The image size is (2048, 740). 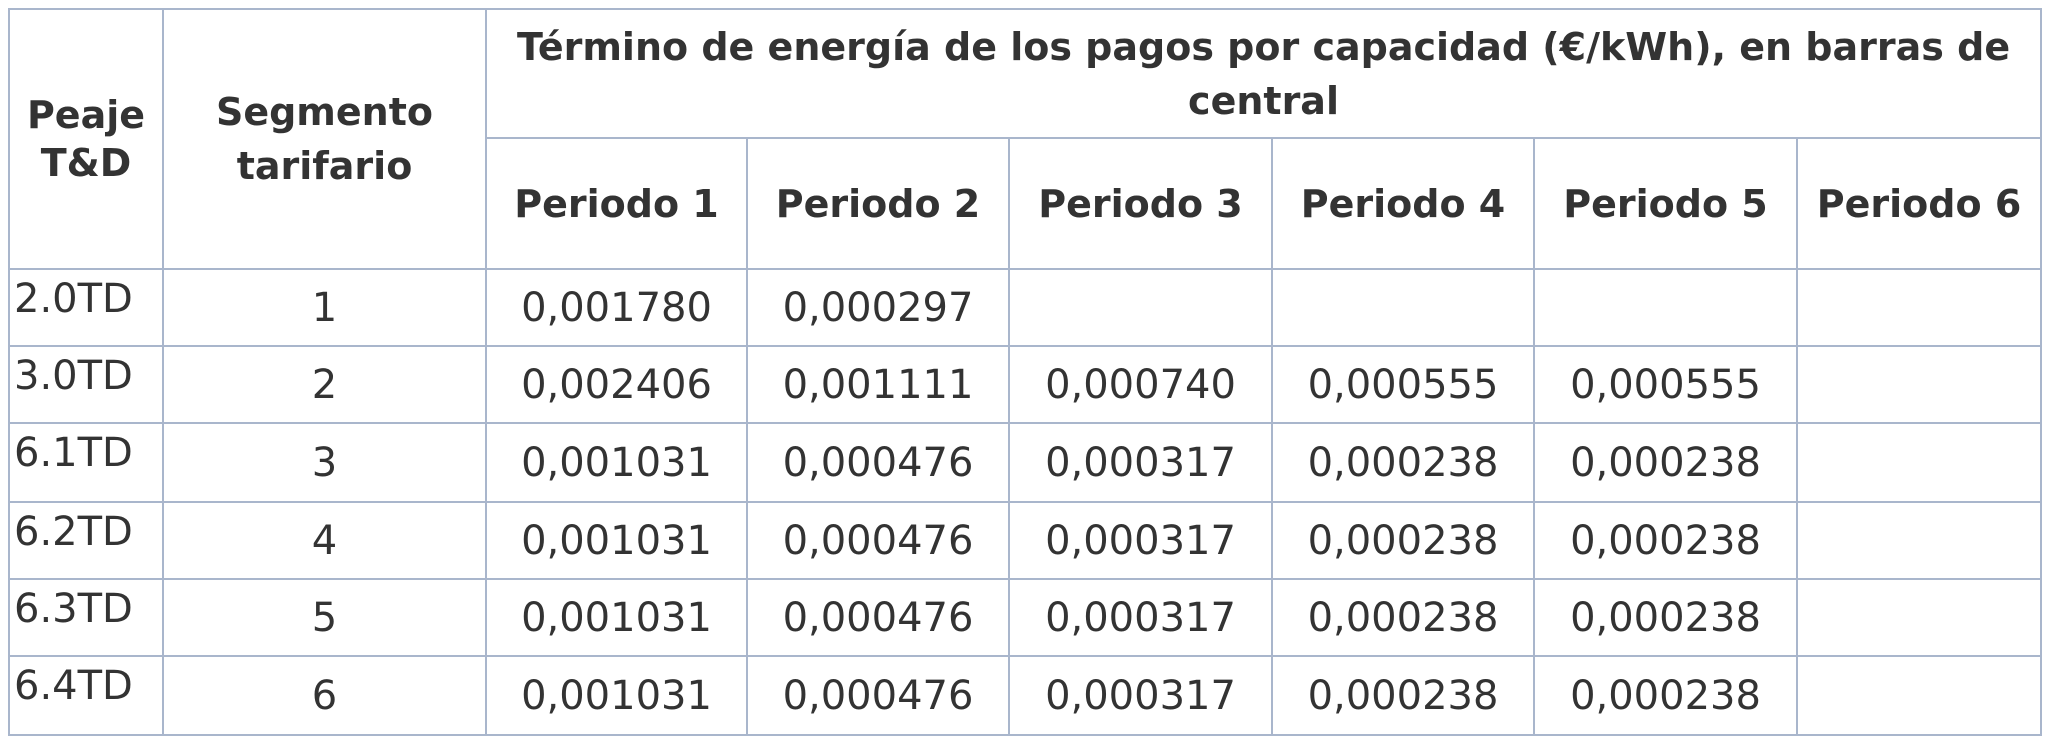 What do you see at coordinates (324, 462) in the screenshot?
I see `segmento-cell: 3` at bounding box center [324, 462].